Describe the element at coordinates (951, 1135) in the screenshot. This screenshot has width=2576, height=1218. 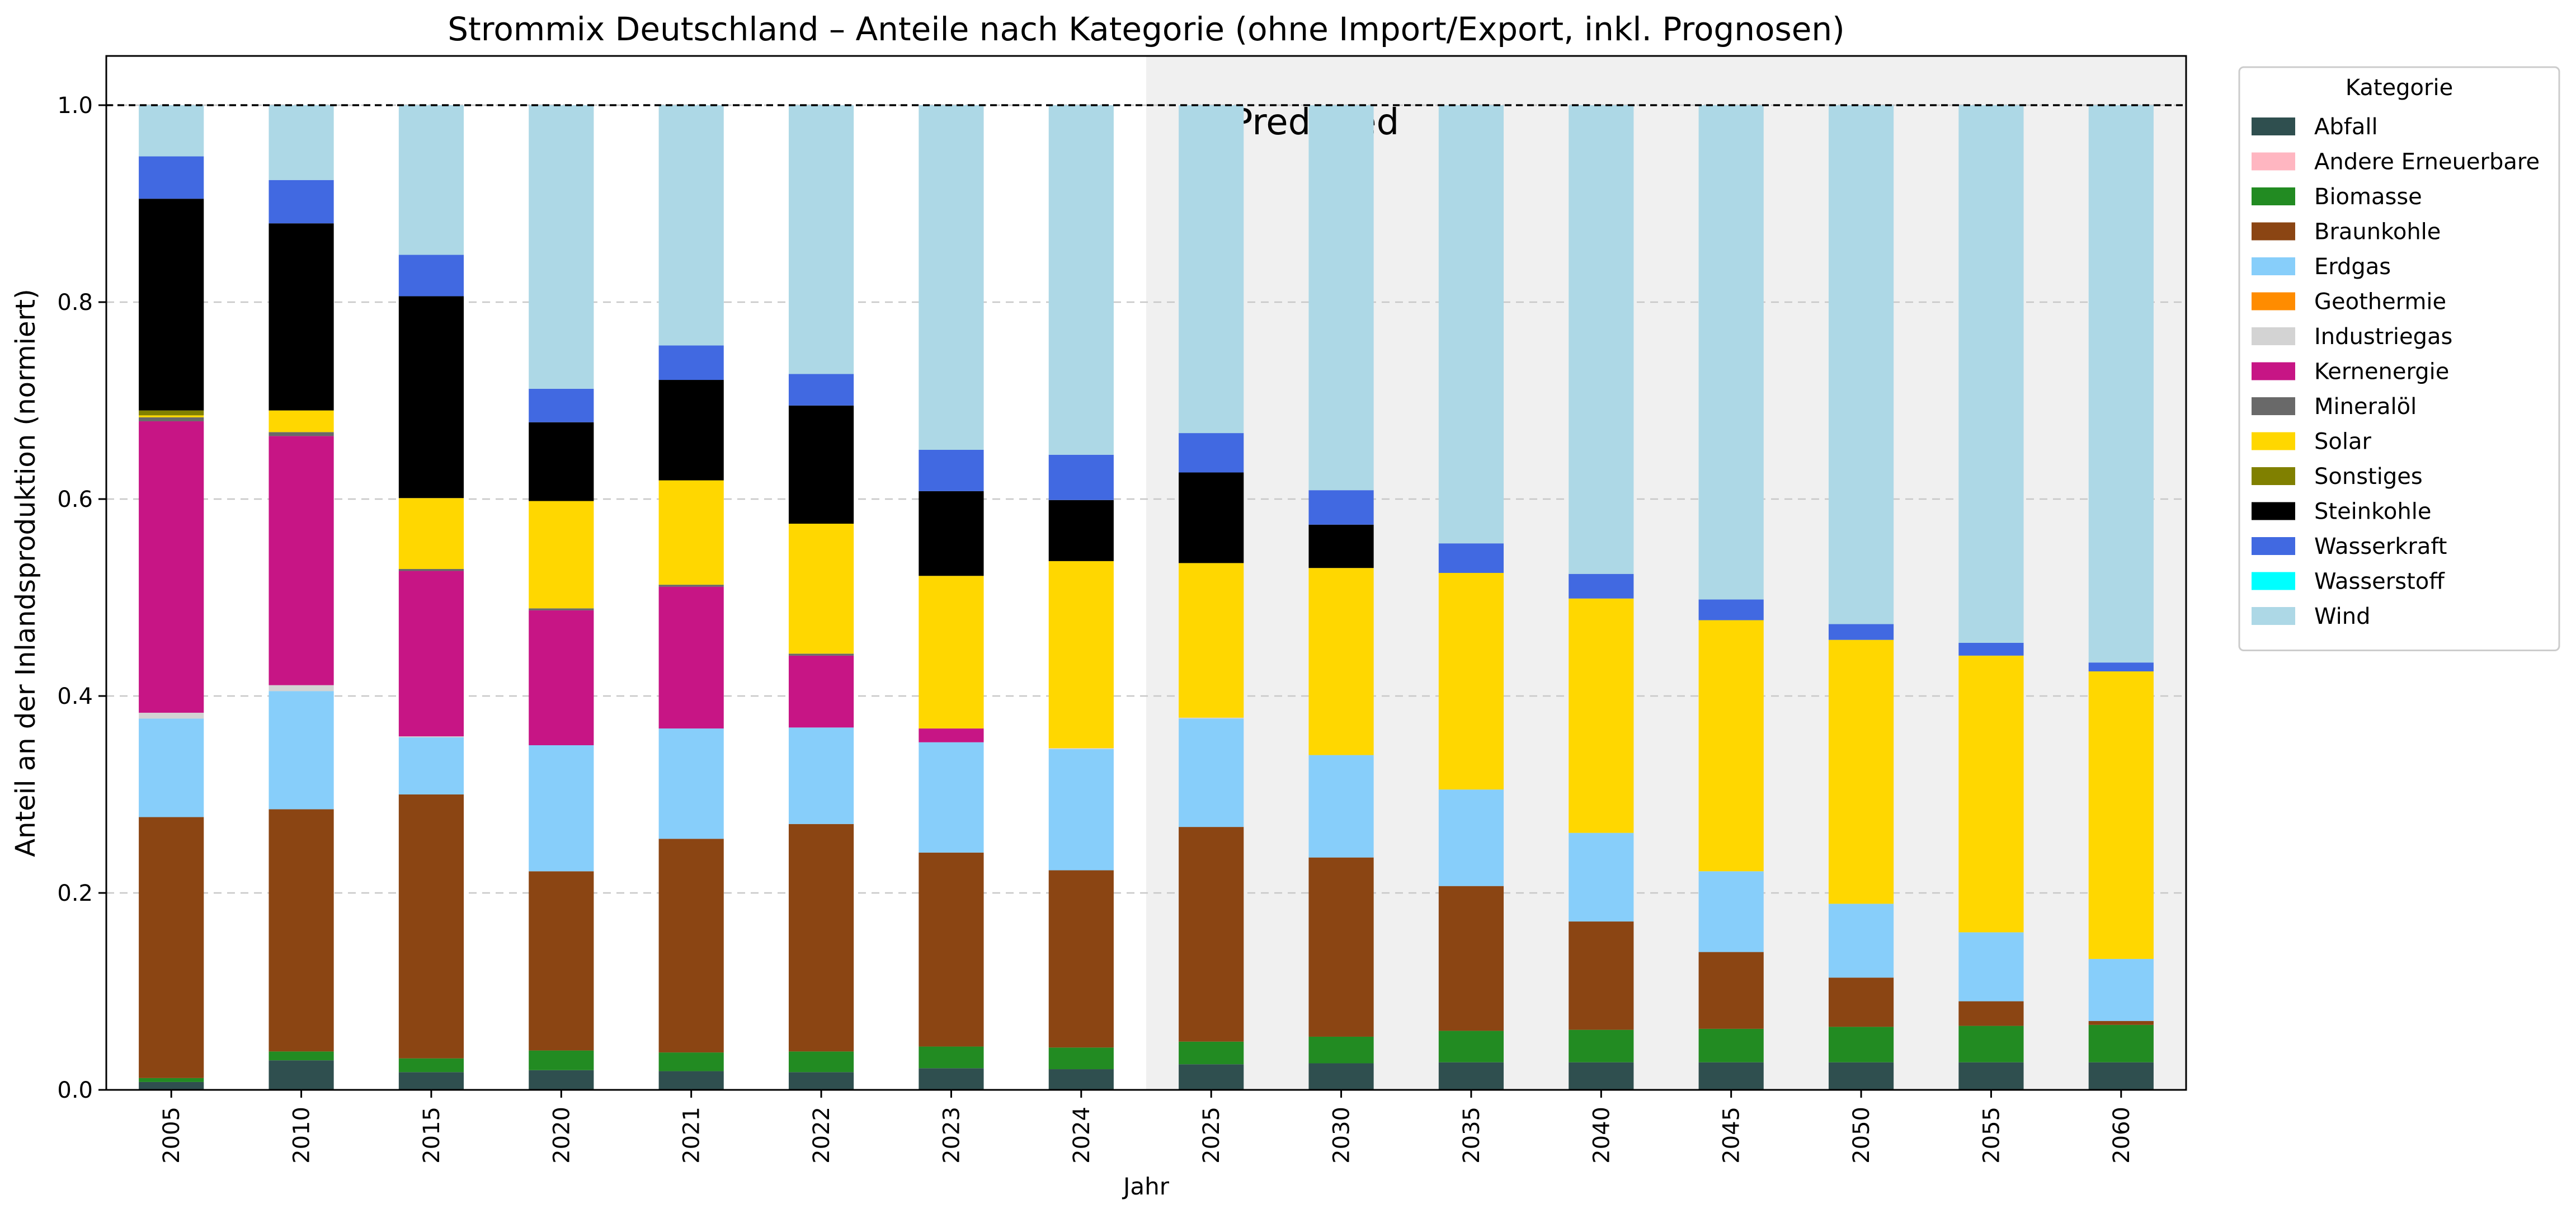
I see `x-tick-label: 2023` at that location.